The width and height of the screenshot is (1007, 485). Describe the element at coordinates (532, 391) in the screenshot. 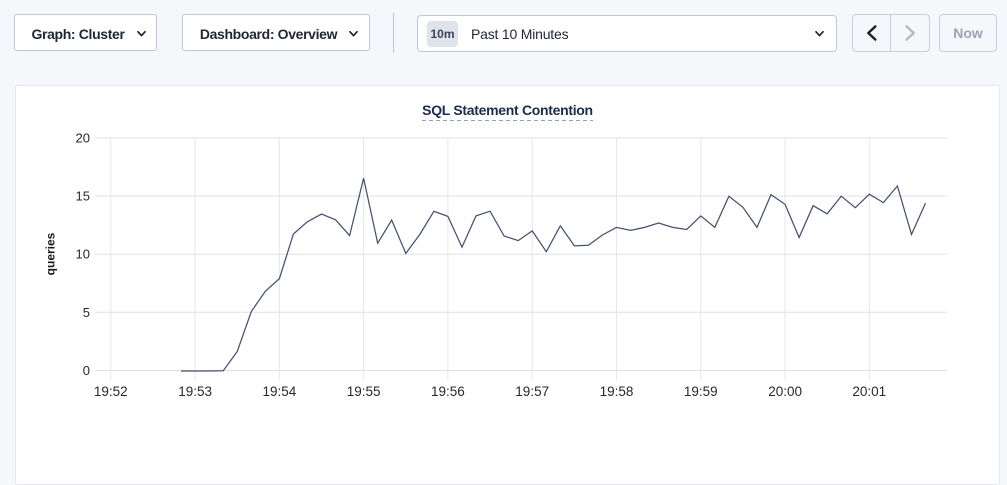

I see `svg-text: 19:57` at that location.